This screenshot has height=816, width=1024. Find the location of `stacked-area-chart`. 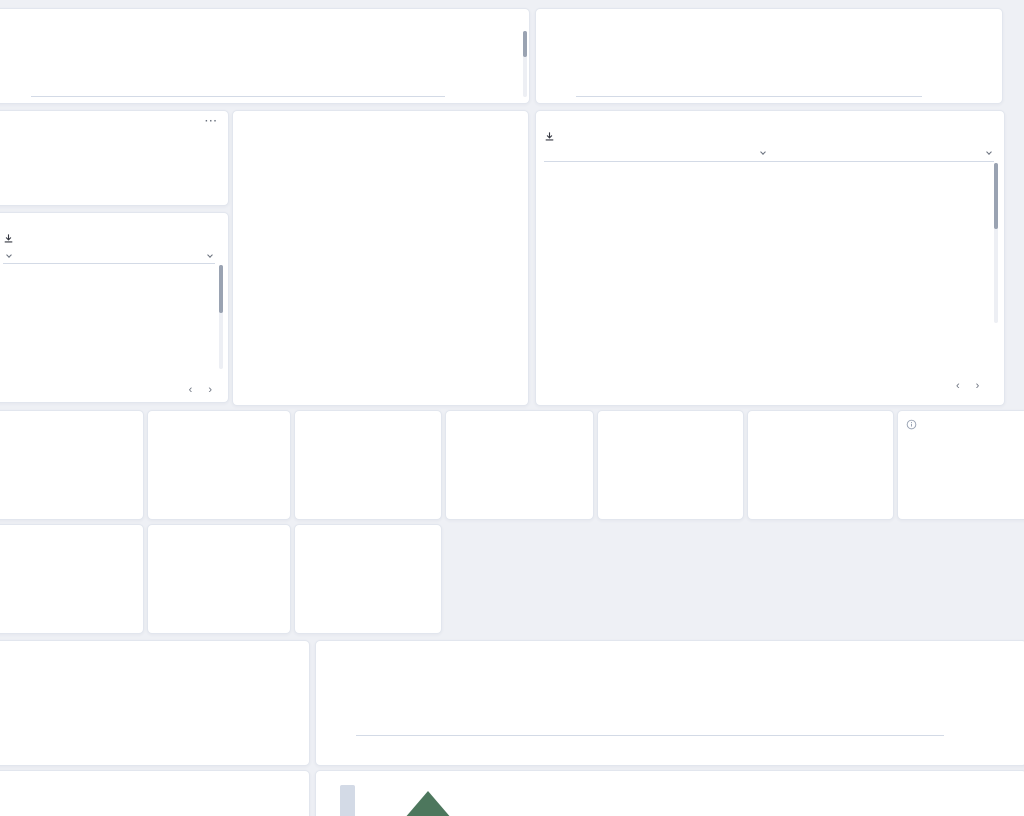

stacked-area-chart is located at coordinates (650, 701).